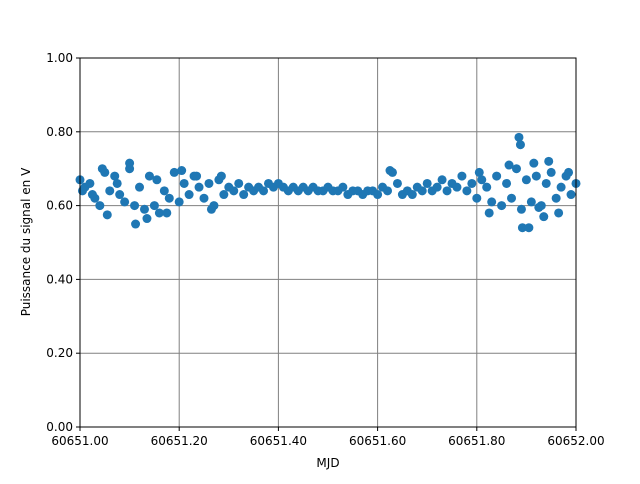  What do you see at coordinates (179, 441) in the screenshot?
I see `x-tick-label: 60651.20` at bounding box center [179, 441].